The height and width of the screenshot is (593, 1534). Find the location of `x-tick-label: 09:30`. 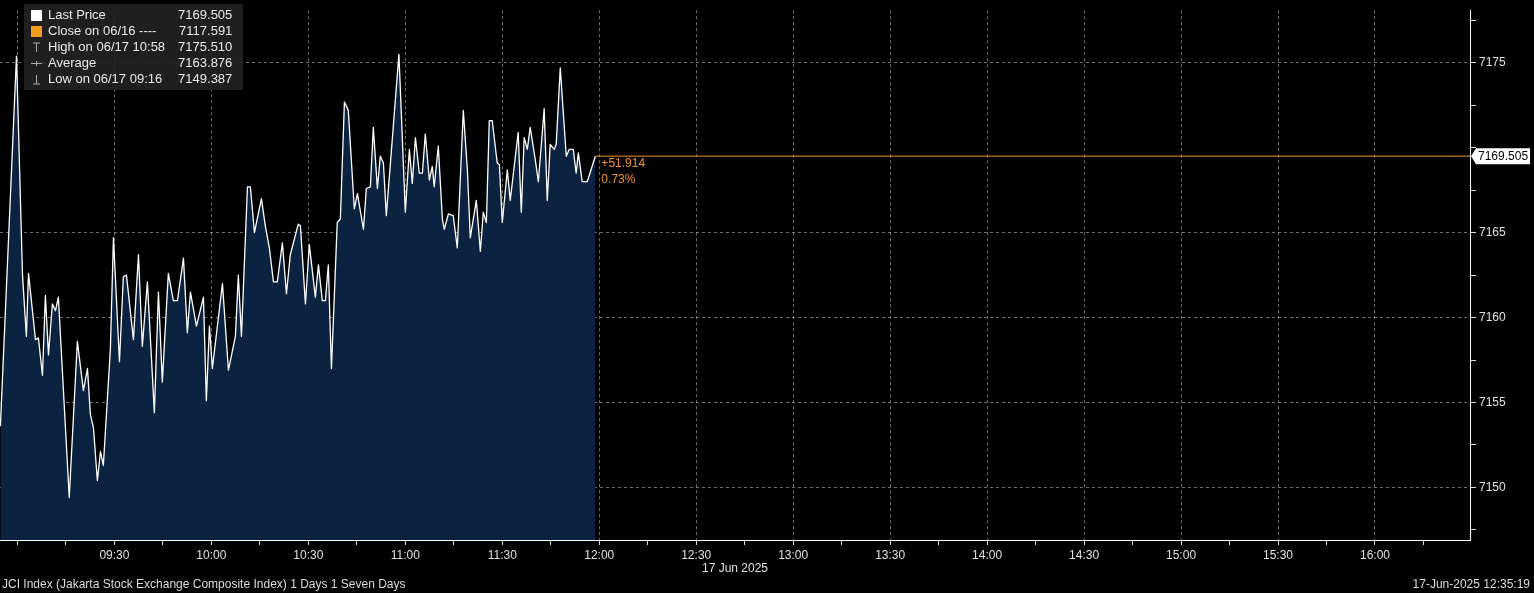

x-tick-label: 09:30 is located at coordinates (114, 554).